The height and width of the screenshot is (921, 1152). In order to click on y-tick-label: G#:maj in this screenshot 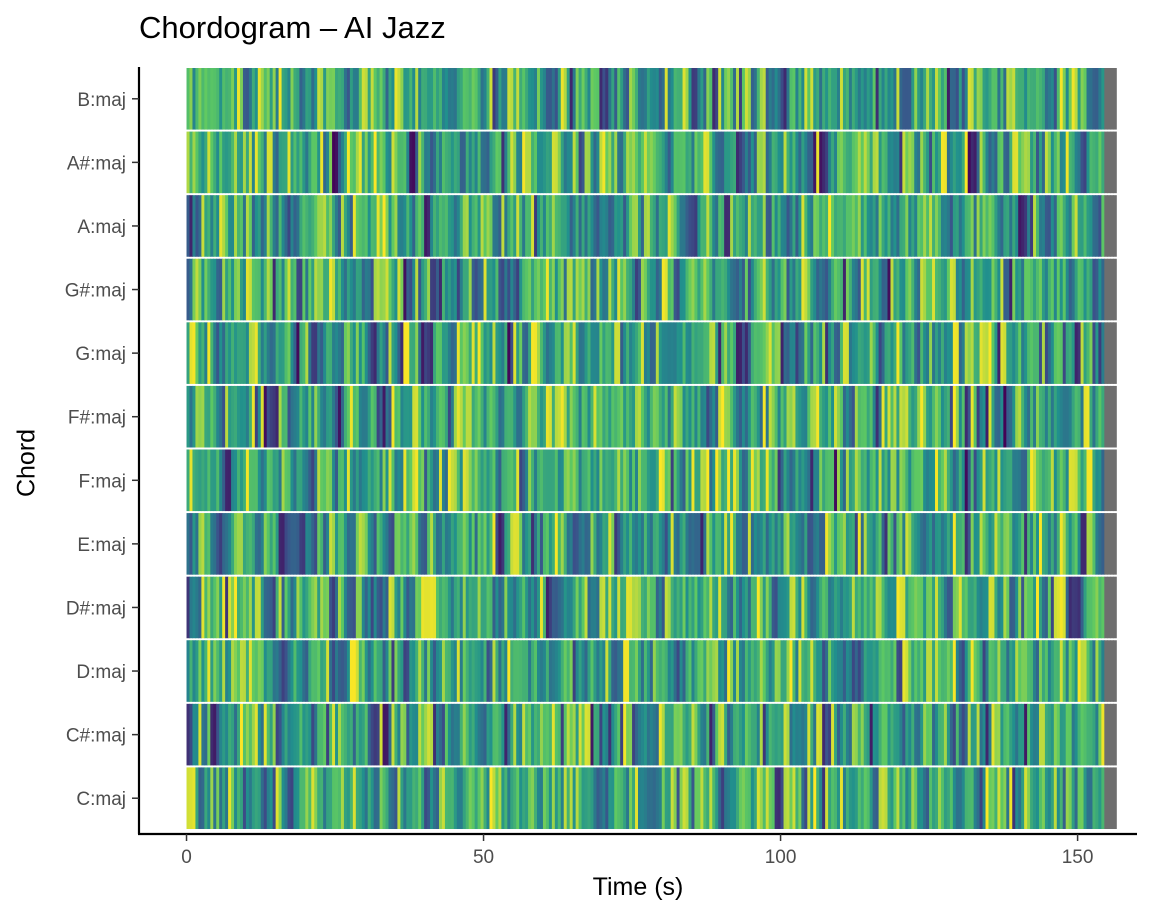, I will do `click(95, 291)`.